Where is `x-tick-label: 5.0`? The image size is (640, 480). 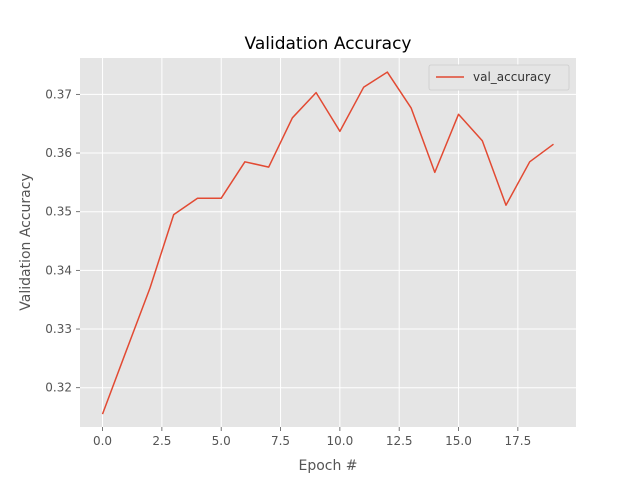
x-tick-label: 5.0 is located at coordinates (221, 441).